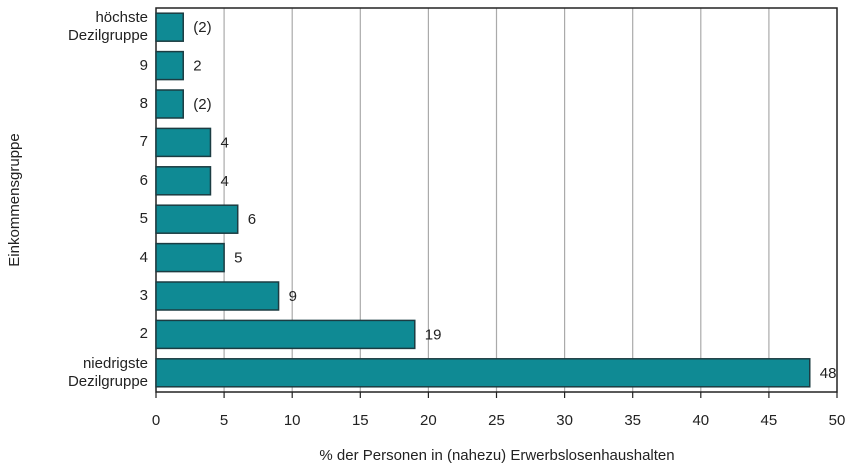 The image size is (852, 467). What do you see at coordinates (252, 219) in the screenshot?
I see `value-label: 6` at bounding box center [252, 219].